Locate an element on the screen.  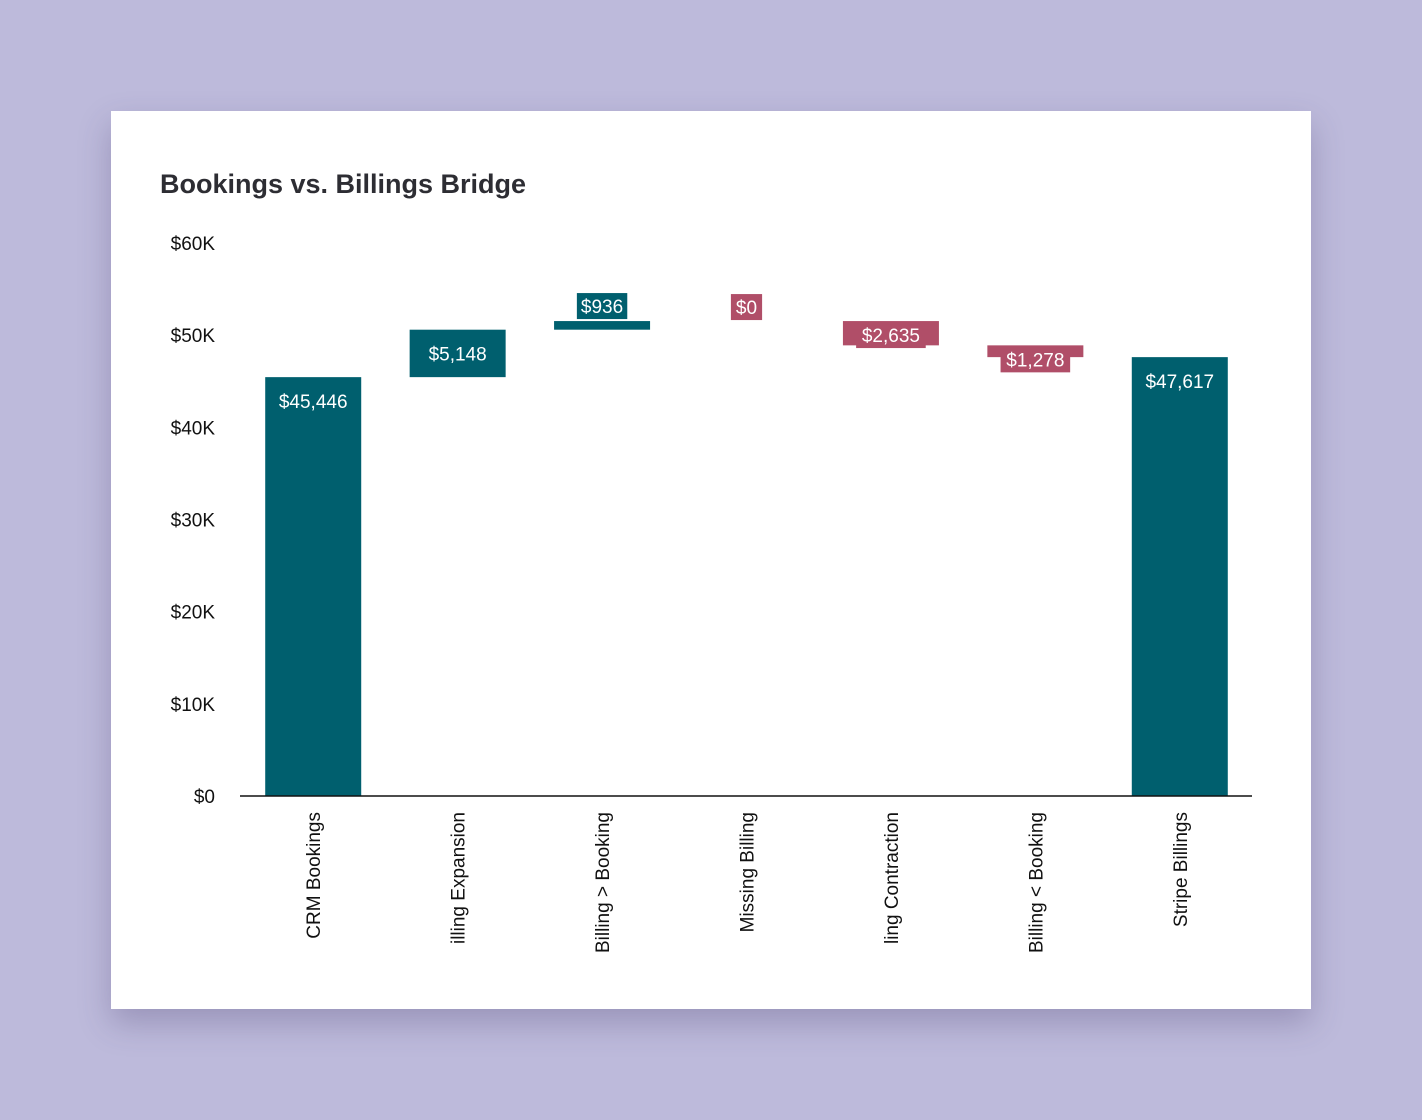
x-tick-label: Missing Billing is located at coordinates (748, 872).